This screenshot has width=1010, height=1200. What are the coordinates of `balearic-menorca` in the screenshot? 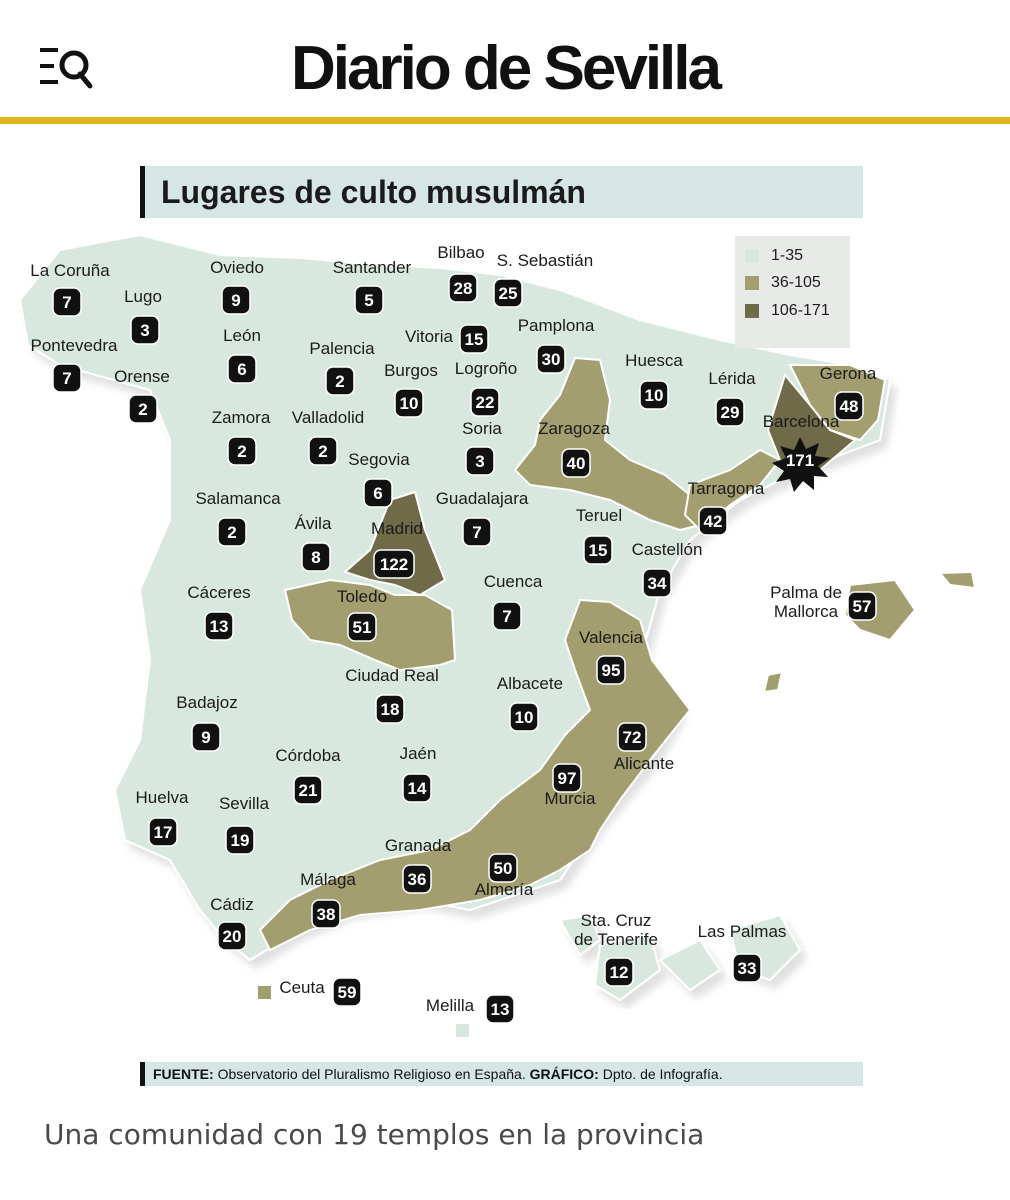 It's located at (957, 580).